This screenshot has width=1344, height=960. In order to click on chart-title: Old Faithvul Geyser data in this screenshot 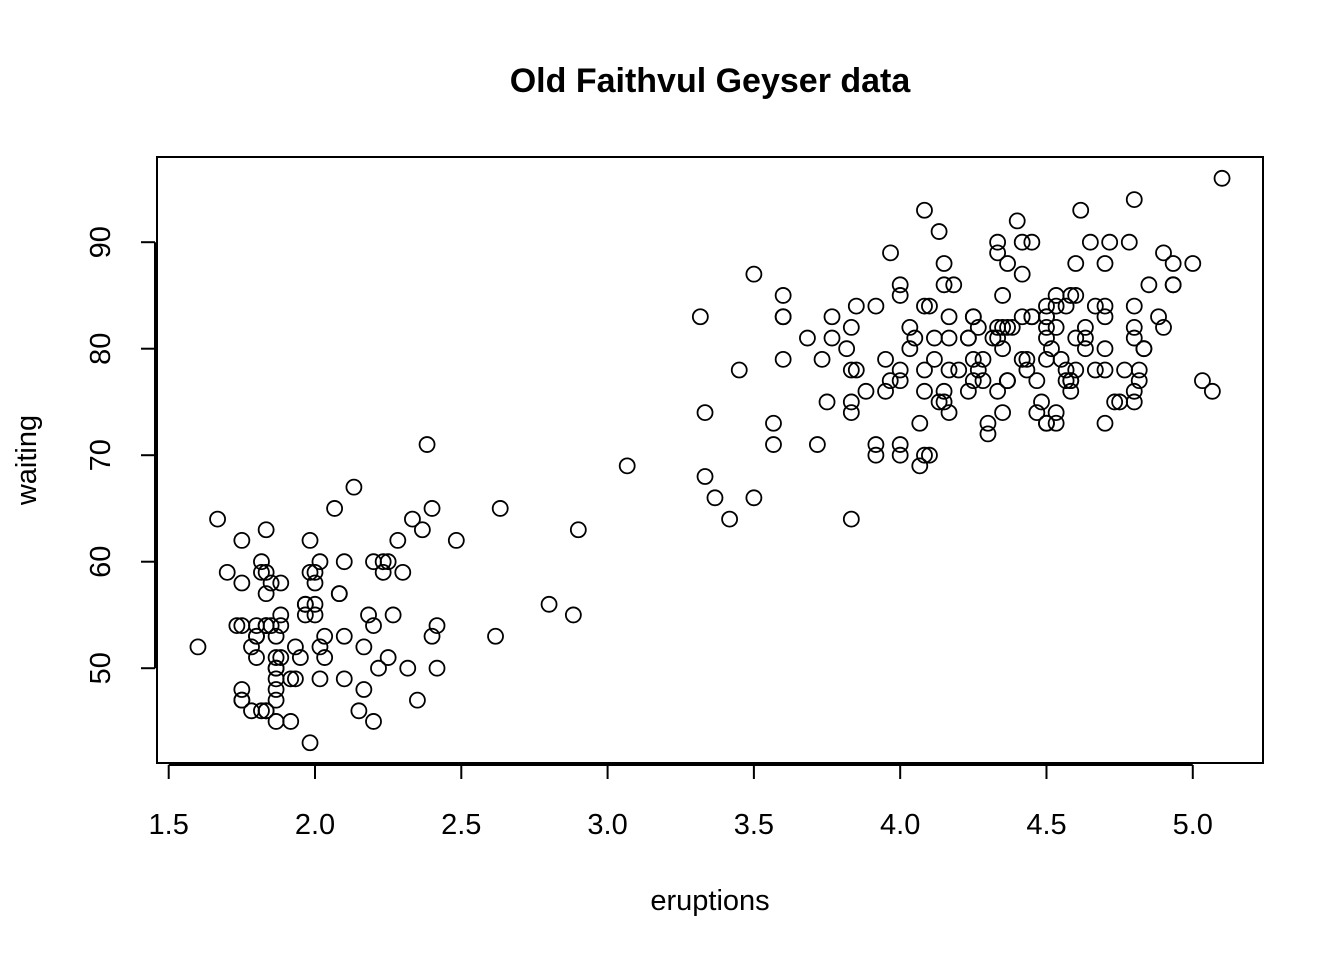, I will do `click(711, 81)`.